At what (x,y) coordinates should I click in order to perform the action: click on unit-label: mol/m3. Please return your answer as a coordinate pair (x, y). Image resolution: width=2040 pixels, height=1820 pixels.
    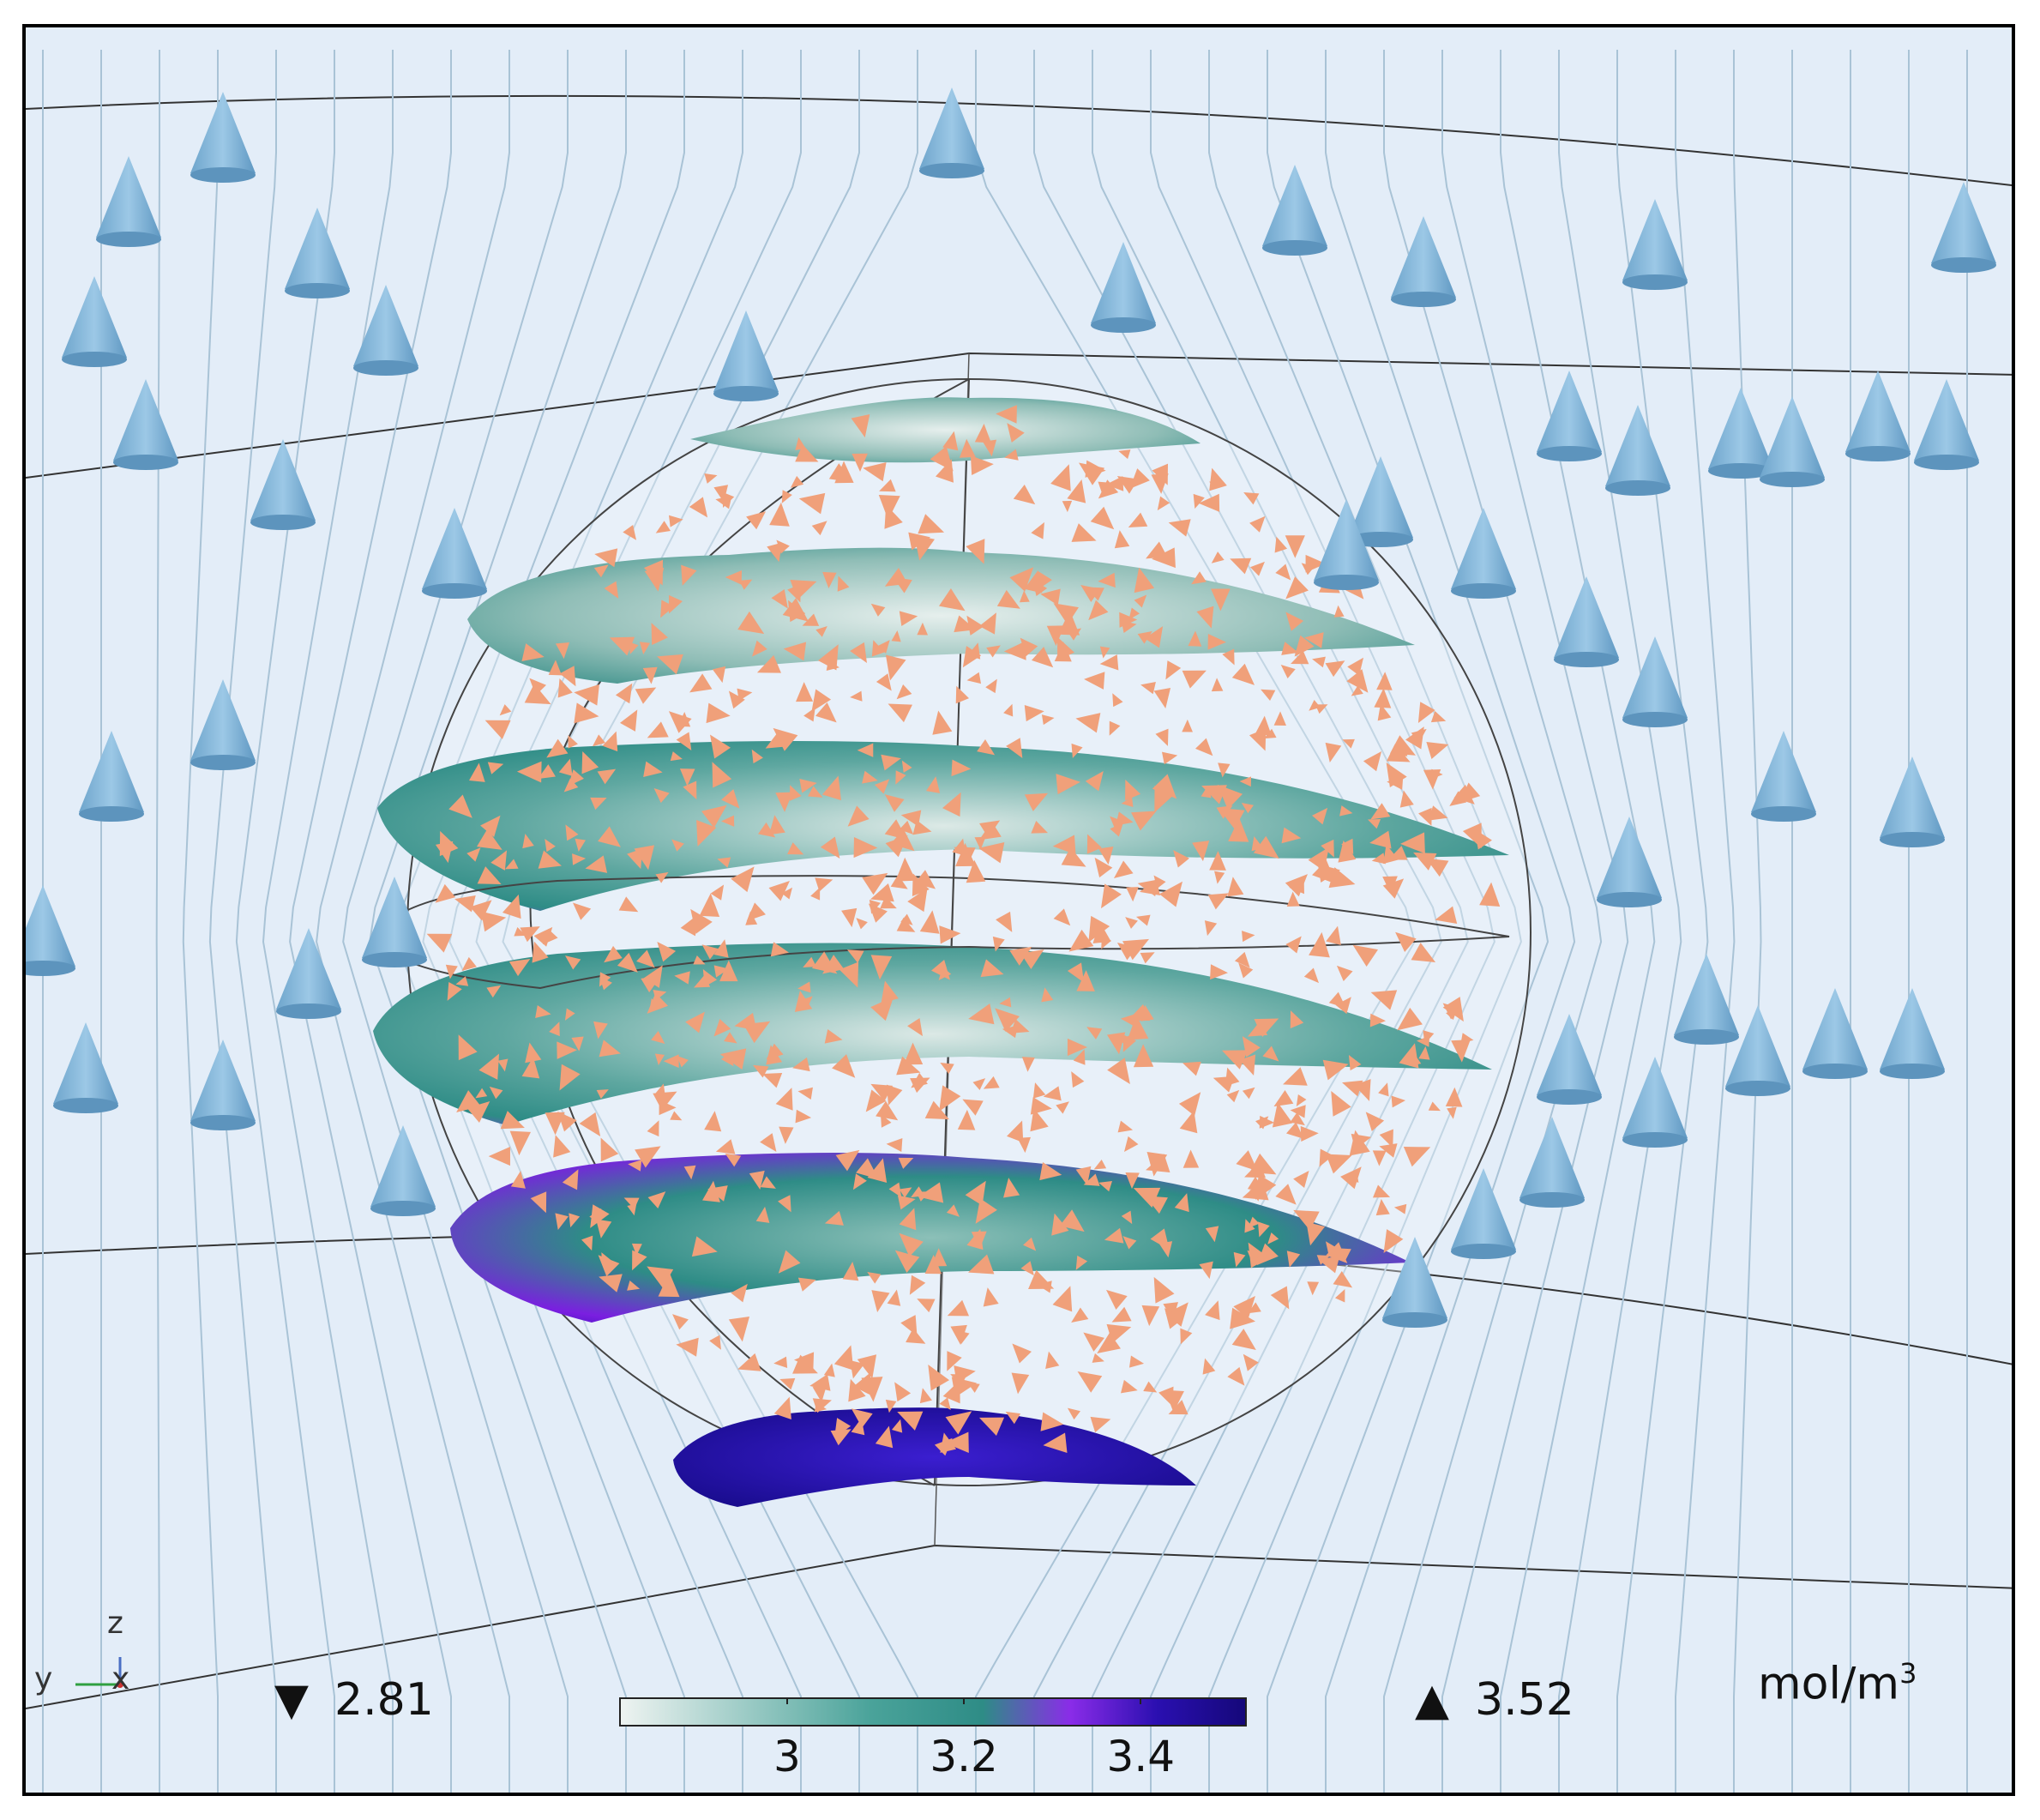
    Looking at the image, I should click on (1837, 1683).